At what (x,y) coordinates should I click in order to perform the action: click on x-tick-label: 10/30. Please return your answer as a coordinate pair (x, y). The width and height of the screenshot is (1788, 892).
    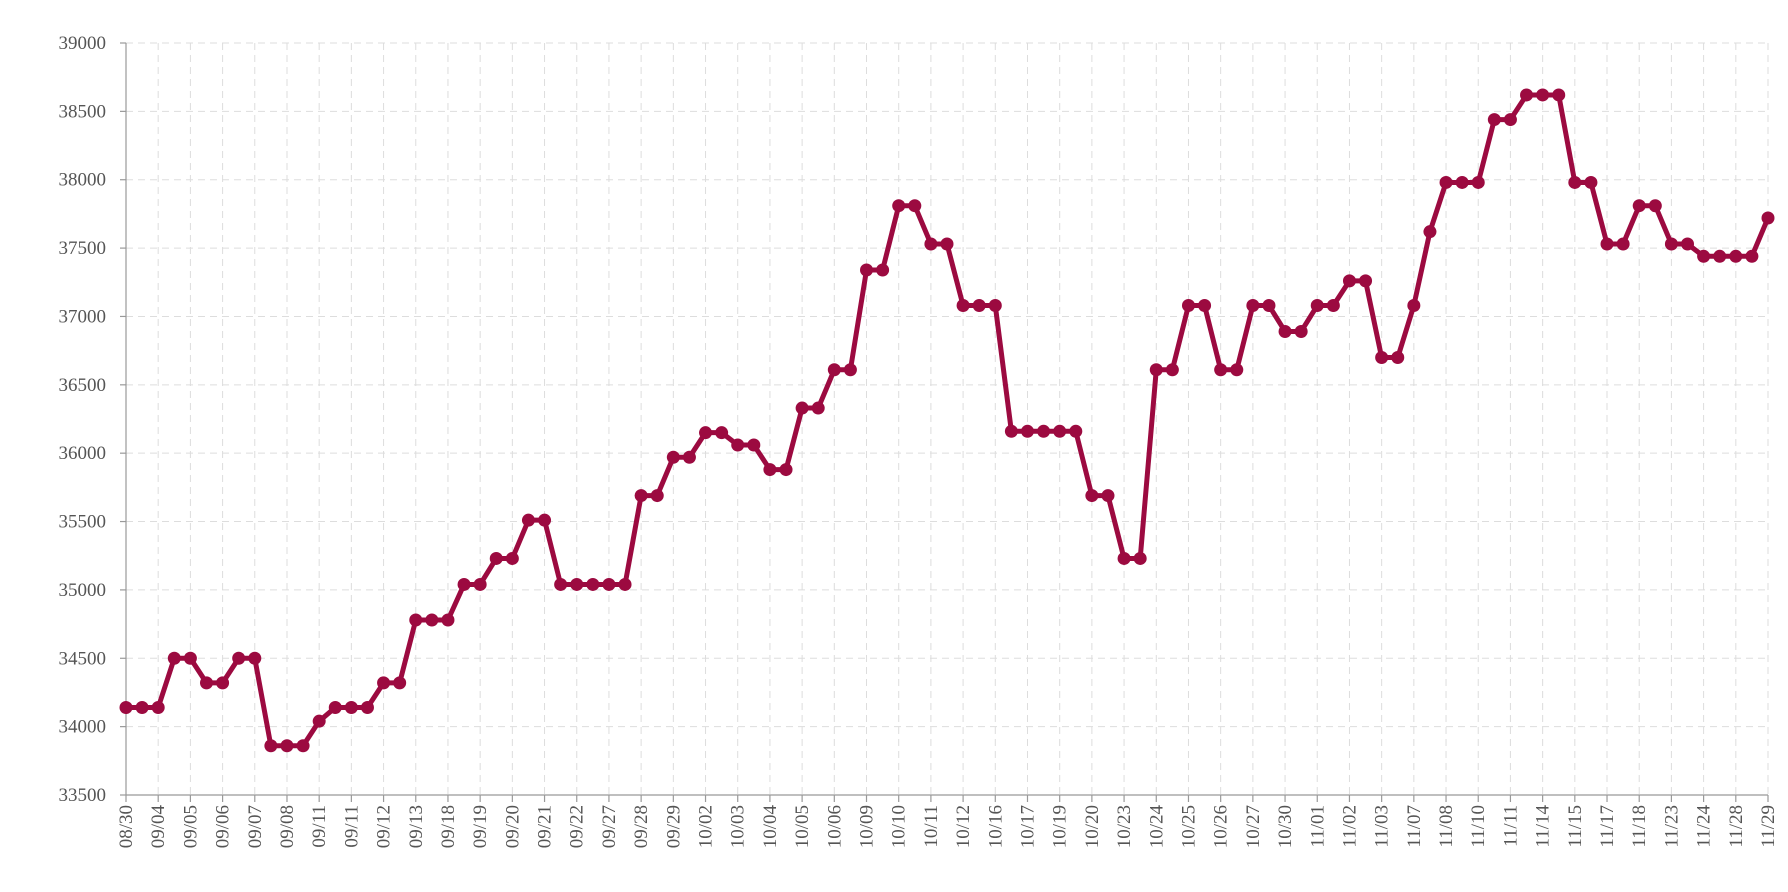
    Looking at the image, I should click on (1285, 826).